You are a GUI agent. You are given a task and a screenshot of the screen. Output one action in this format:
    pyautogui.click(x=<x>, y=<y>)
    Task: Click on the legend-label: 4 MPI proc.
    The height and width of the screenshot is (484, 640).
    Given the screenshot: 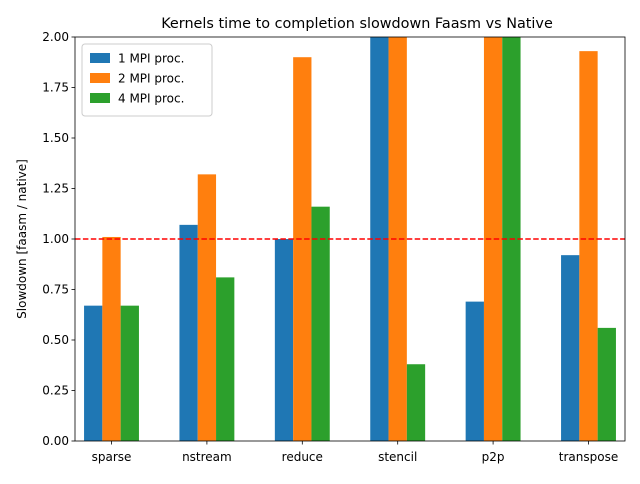 What is the action you would take?
    pyautogui.click(x=151, y=99)
    